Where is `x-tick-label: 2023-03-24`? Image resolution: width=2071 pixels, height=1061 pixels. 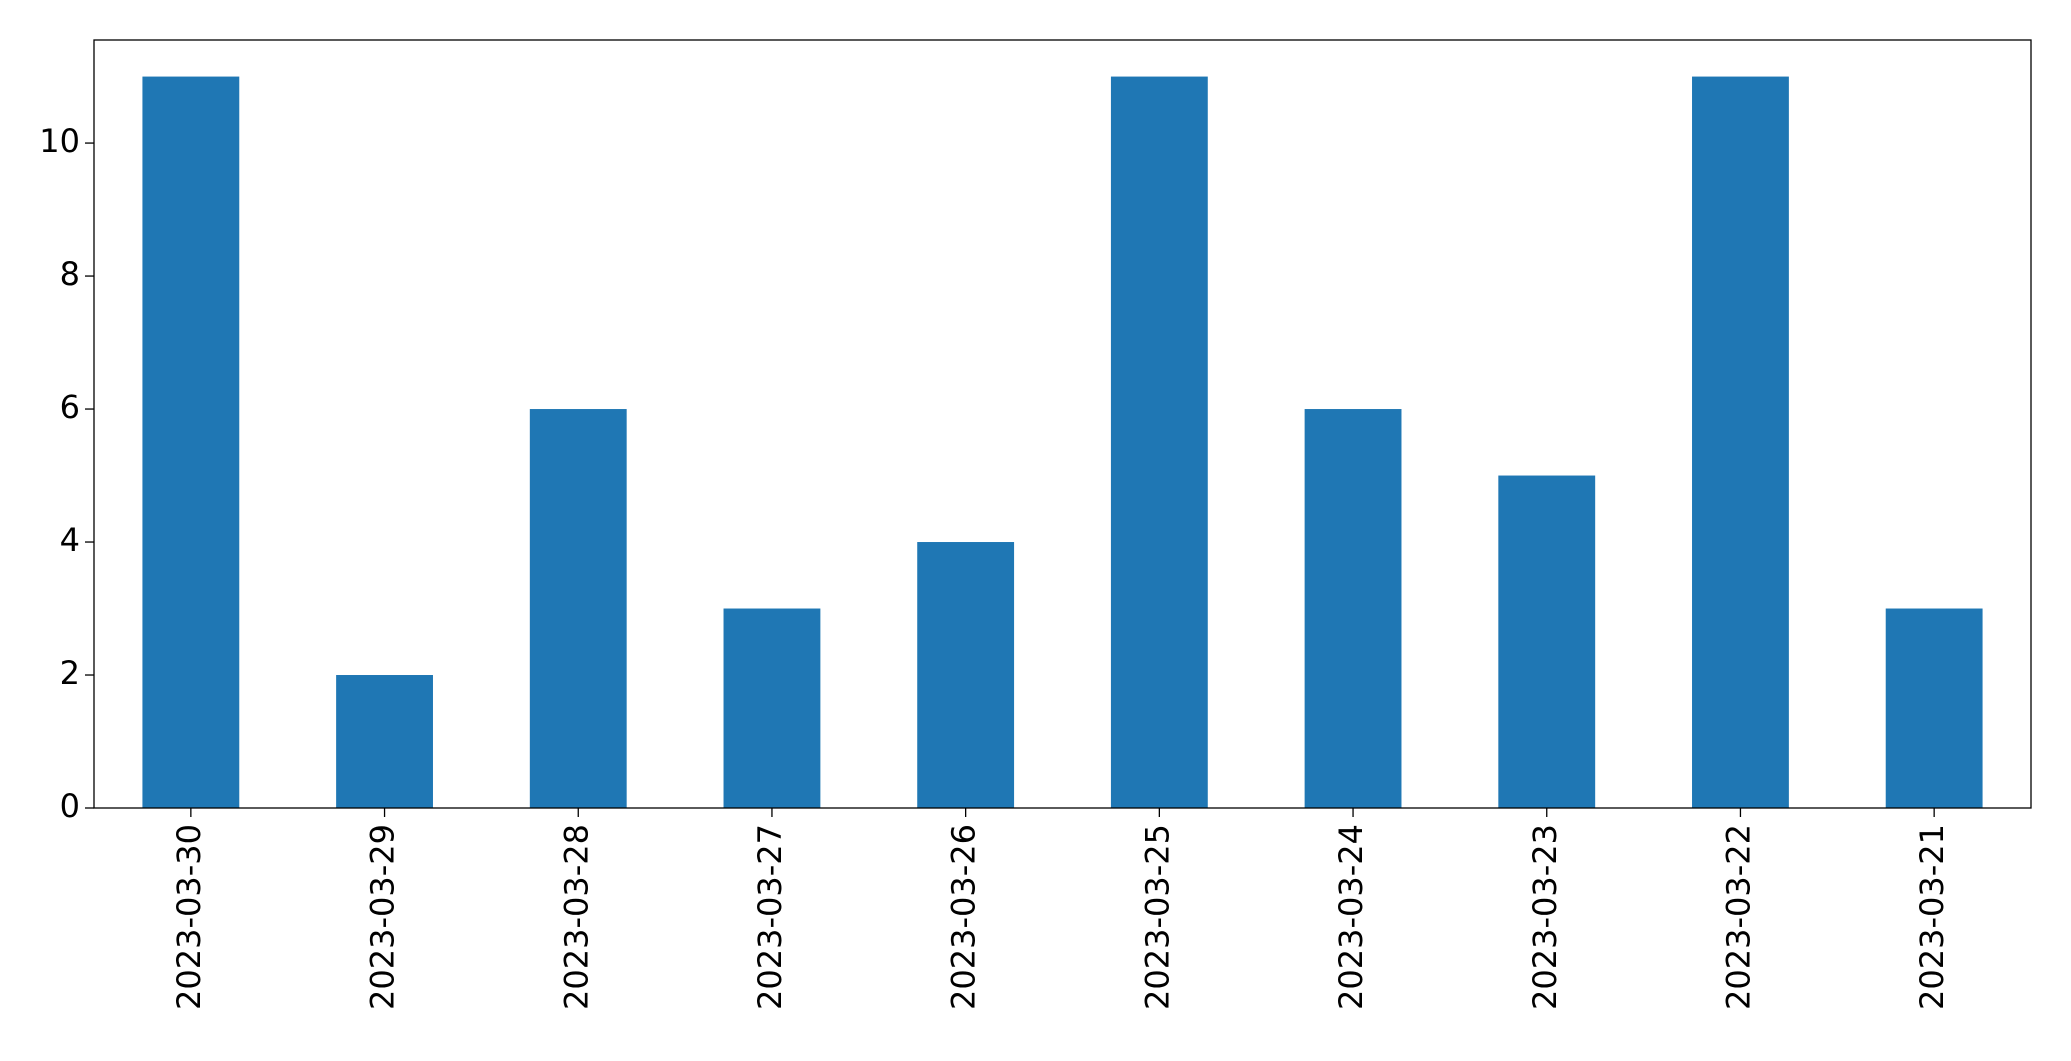 x-tick-label: 2023-03-24 is located at coordinates (1351, 917).